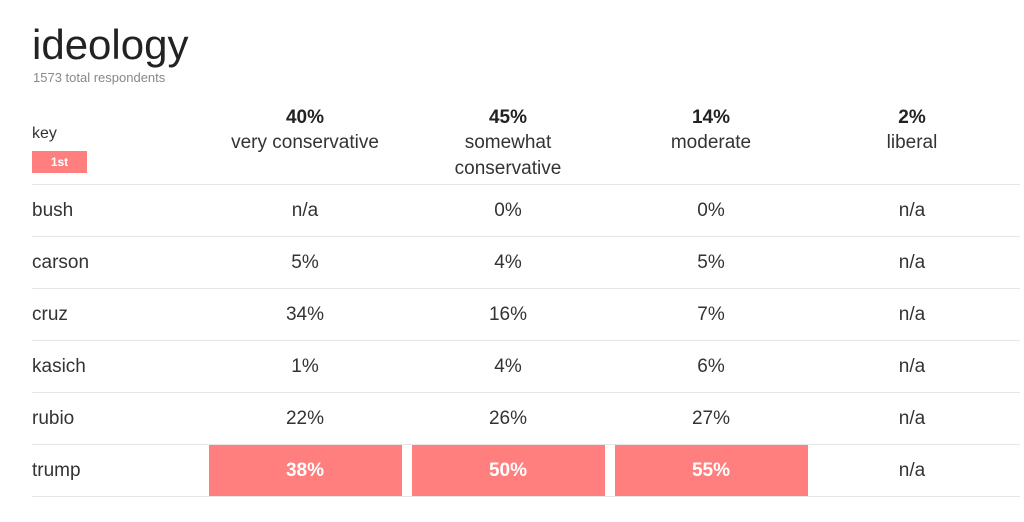  I want to click on value-cell: 6%, so click(711, 366).